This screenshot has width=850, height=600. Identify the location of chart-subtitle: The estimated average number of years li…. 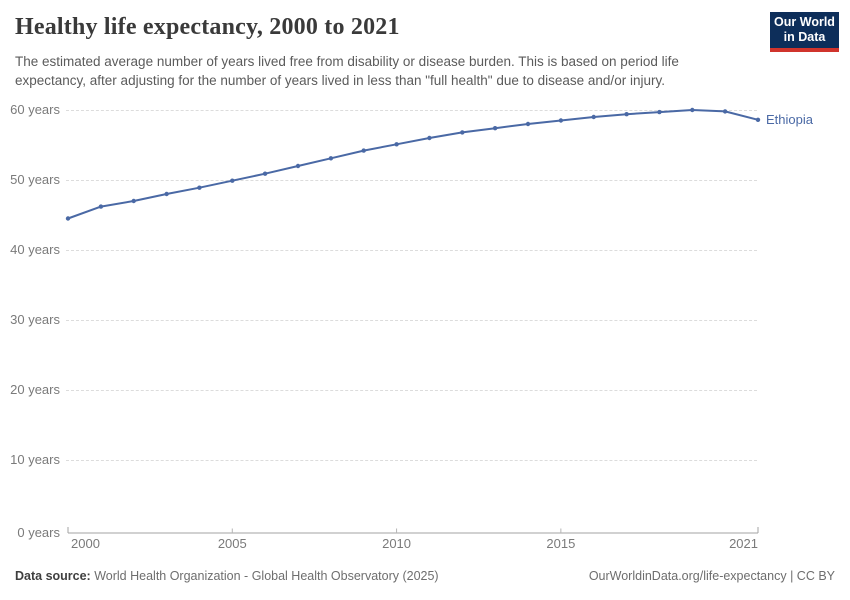
(347, 71).